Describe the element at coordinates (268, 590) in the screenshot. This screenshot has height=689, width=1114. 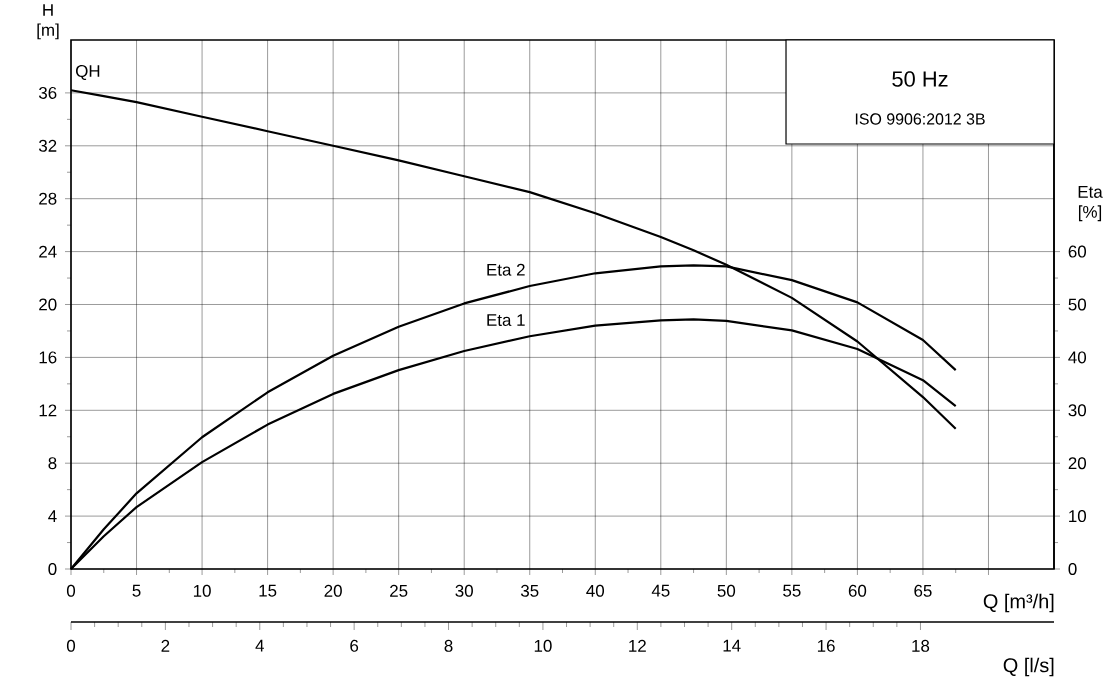
I see `x-tick-label: 15` at that location.